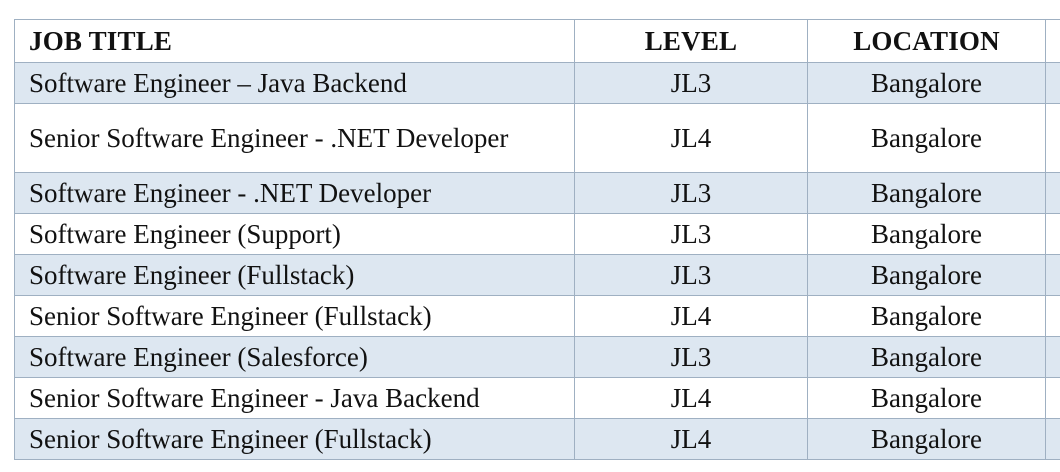 The height and width of the screenshot is (472, 1060). What do you see at coordinates (294, 83) in the screenshot?
I see `cell-job-title: Software Engineer – Java Backend` at bounding box center [294, 83].